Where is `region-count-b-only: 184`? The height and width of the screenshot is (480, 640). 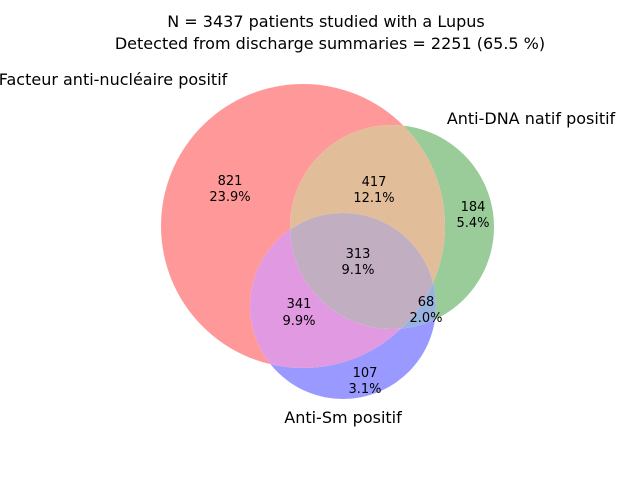
region-count-b-only: 184 is located at coordinates (473, 207).